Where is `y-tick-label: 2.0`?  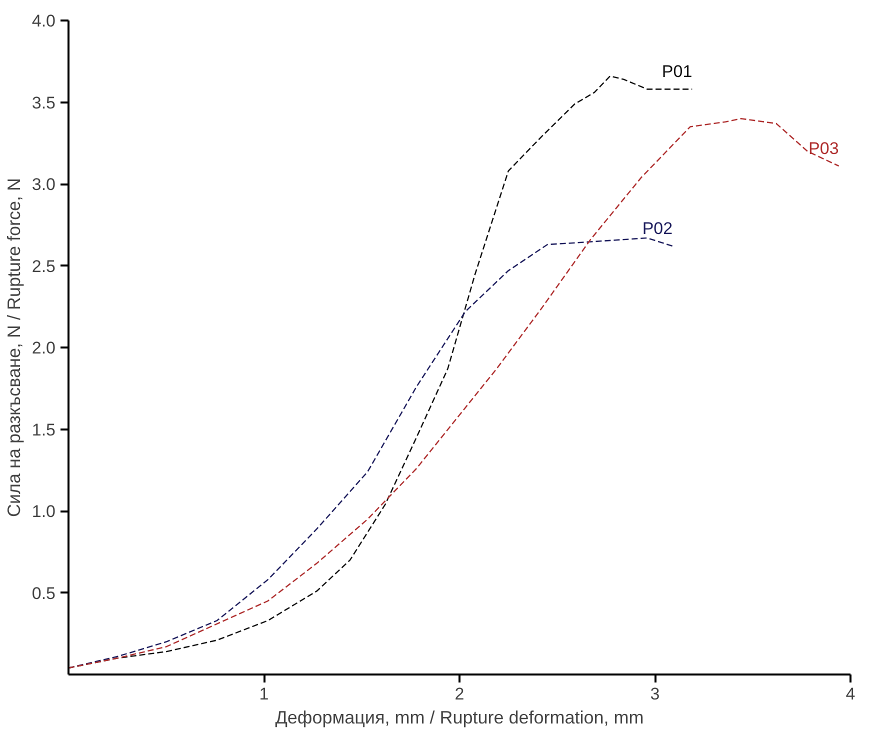 y-tick-label: 2.0 is located at coordinates (44, 348).